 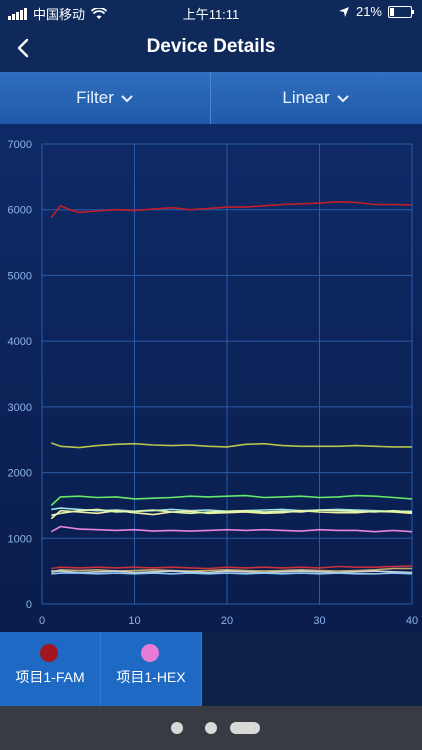 I want to click on carrier-label: 中国移动, so click(x=59, y=14).